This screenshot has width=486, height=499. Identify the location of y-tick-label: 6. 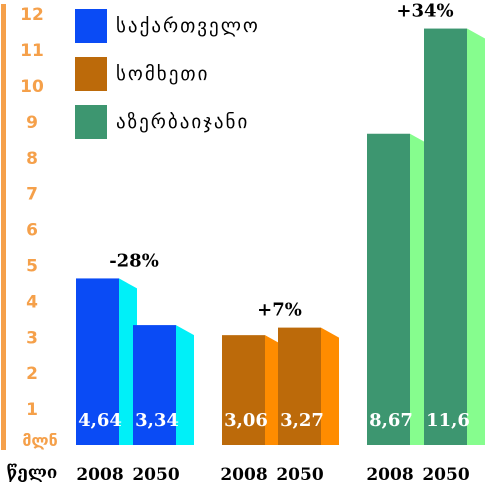
(32, 231).